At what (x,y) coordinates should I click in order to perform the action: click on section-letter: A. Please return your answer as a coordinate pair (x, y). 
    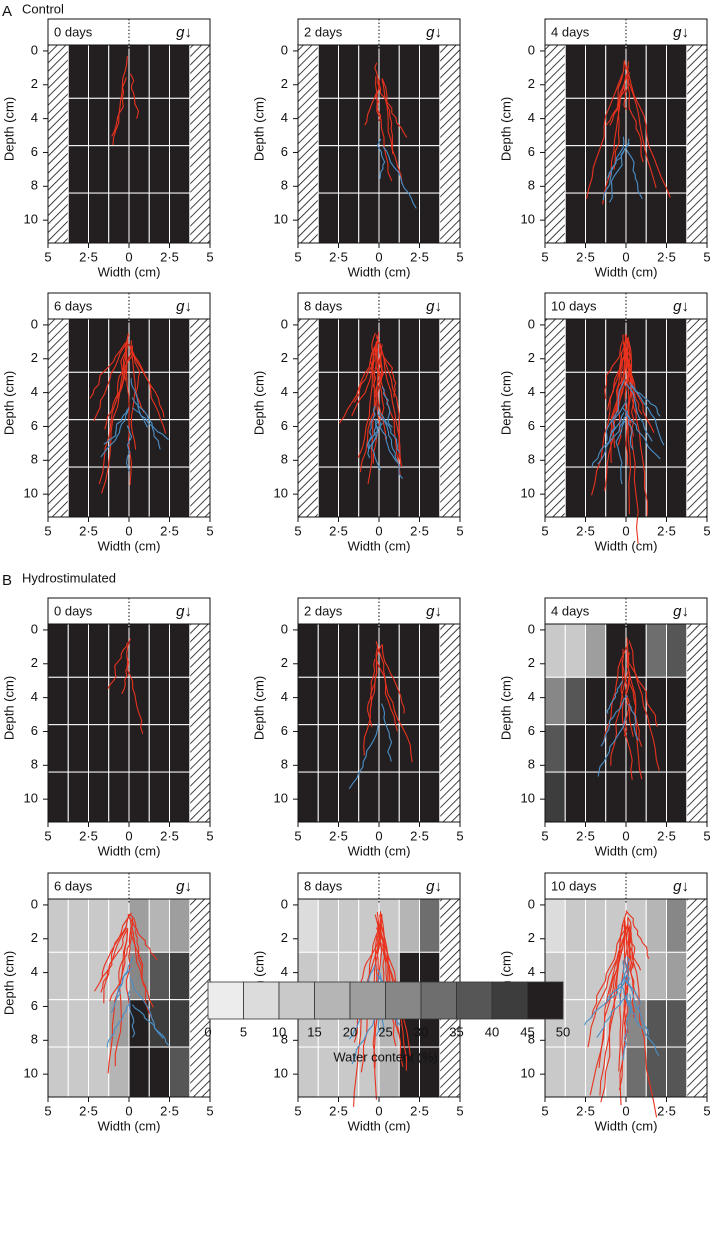
    Looking at the image, I should click on (7, 11).